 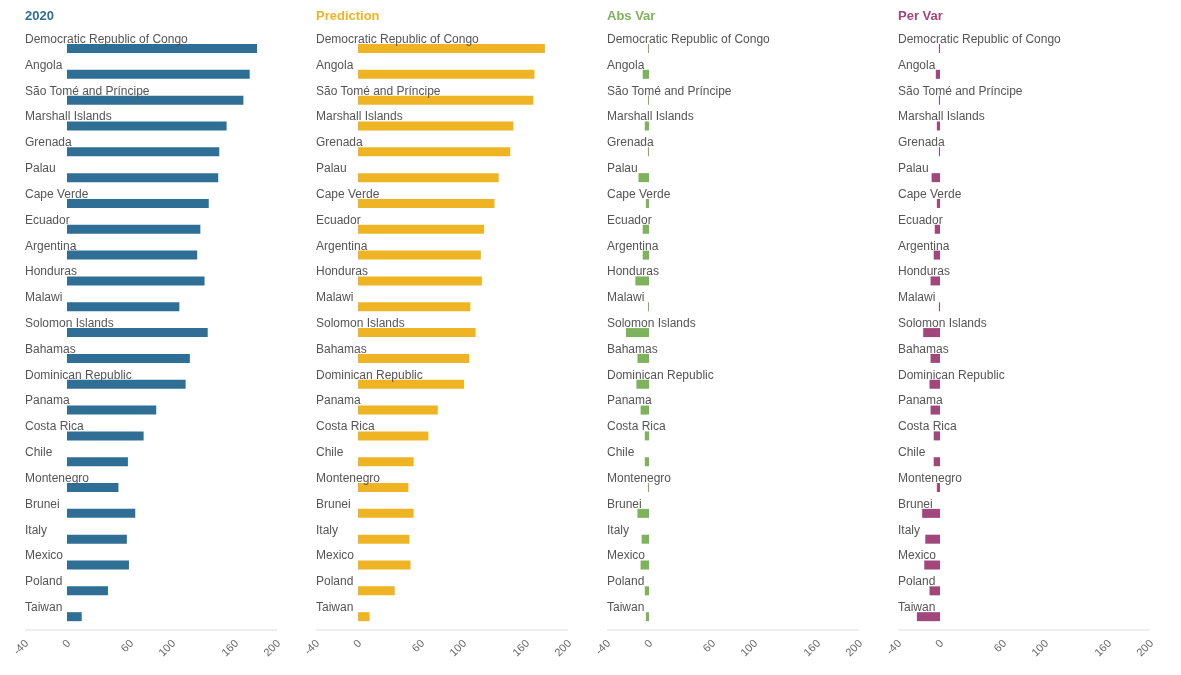 I want to click on x-tick-label: 100, so click(x=748, y=647).